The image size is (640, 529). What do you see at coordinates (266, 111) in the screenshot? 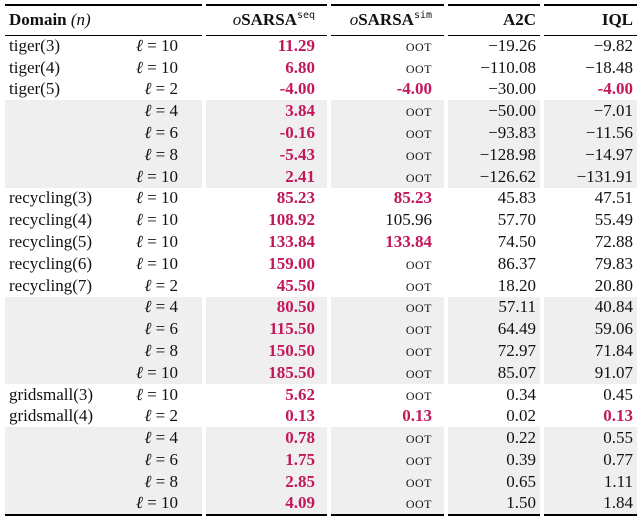
I see `osarsa-seq-value: 3.84` at bounding box center [266, 111].